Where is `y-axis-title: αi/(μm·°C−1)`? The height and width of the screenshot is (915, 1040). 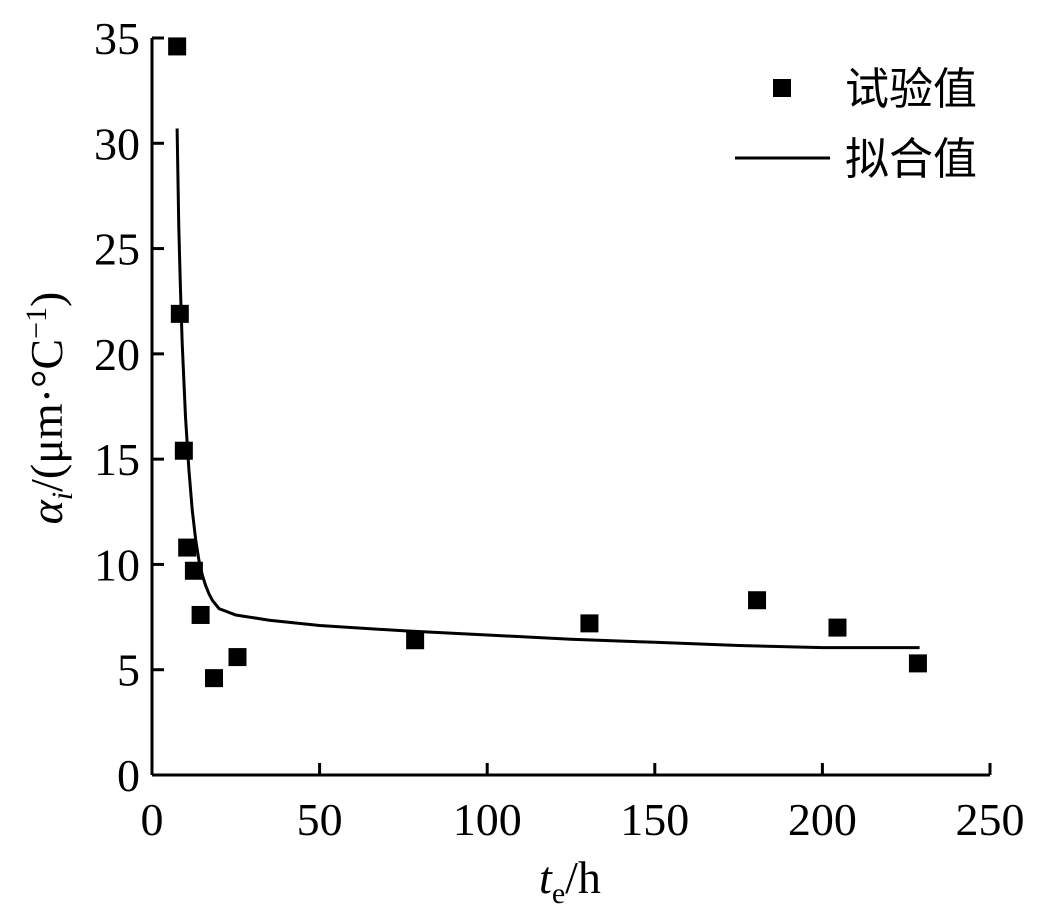 y-axis-title: αi/(μm·°C−1) is located at coordinates (49, 408).